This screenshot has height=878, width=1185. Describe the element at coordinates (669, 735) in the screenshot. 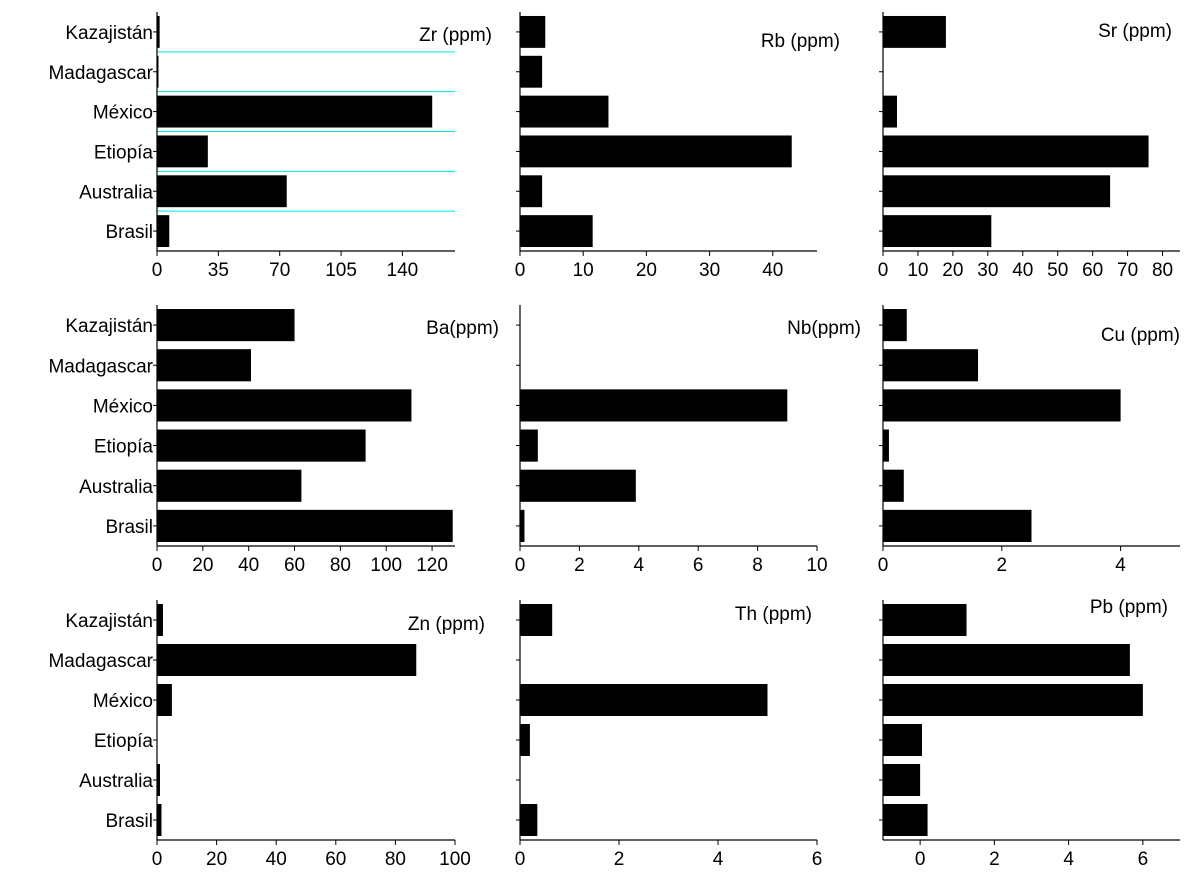

I see `panel-th-ppm: 0 2 4 6 Th (ppm)` at that location.